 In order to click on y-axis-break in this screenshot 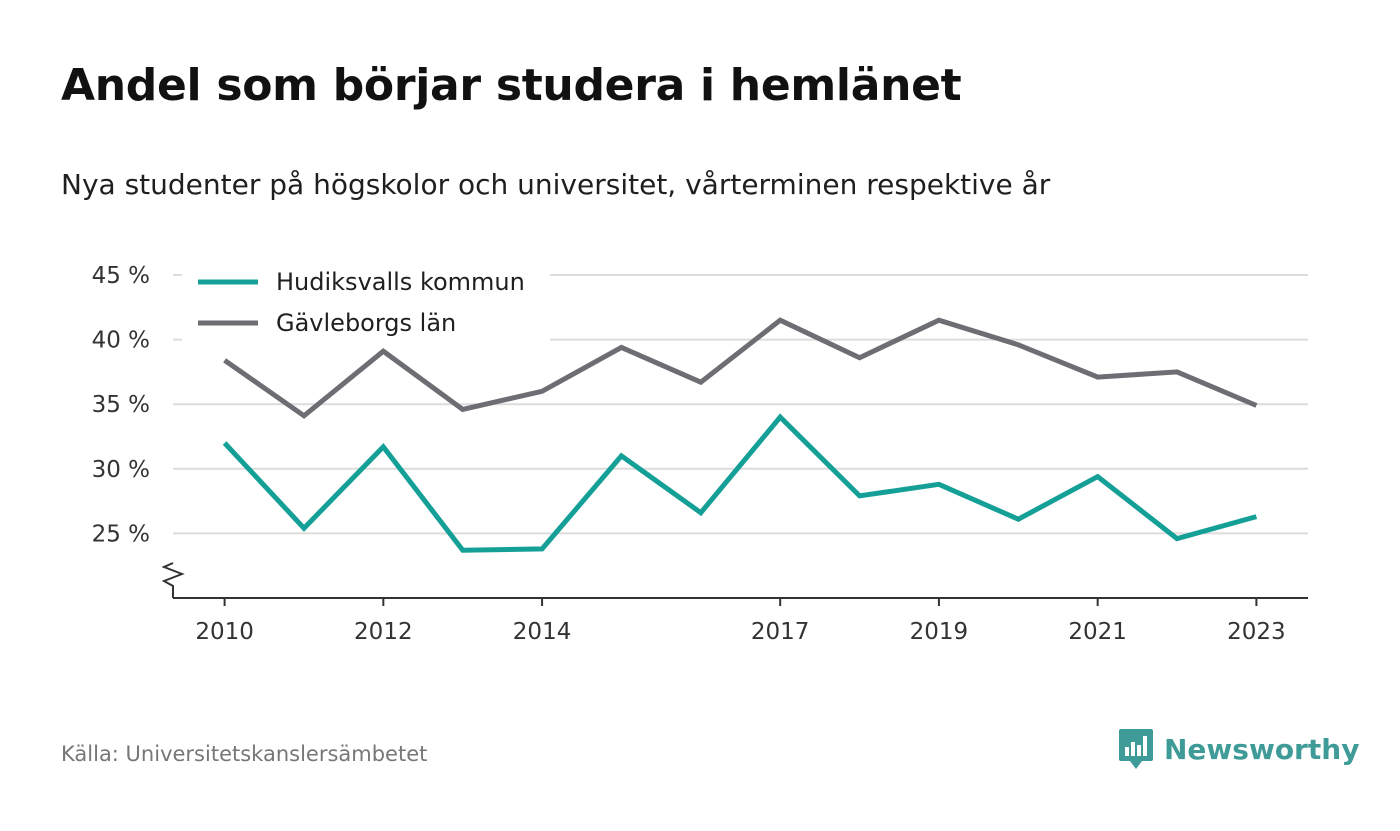, I will do `click(173, 580)`.